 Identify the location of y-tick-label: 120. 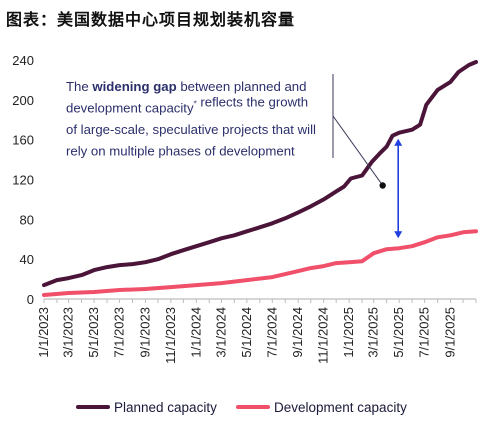
(23, 180).